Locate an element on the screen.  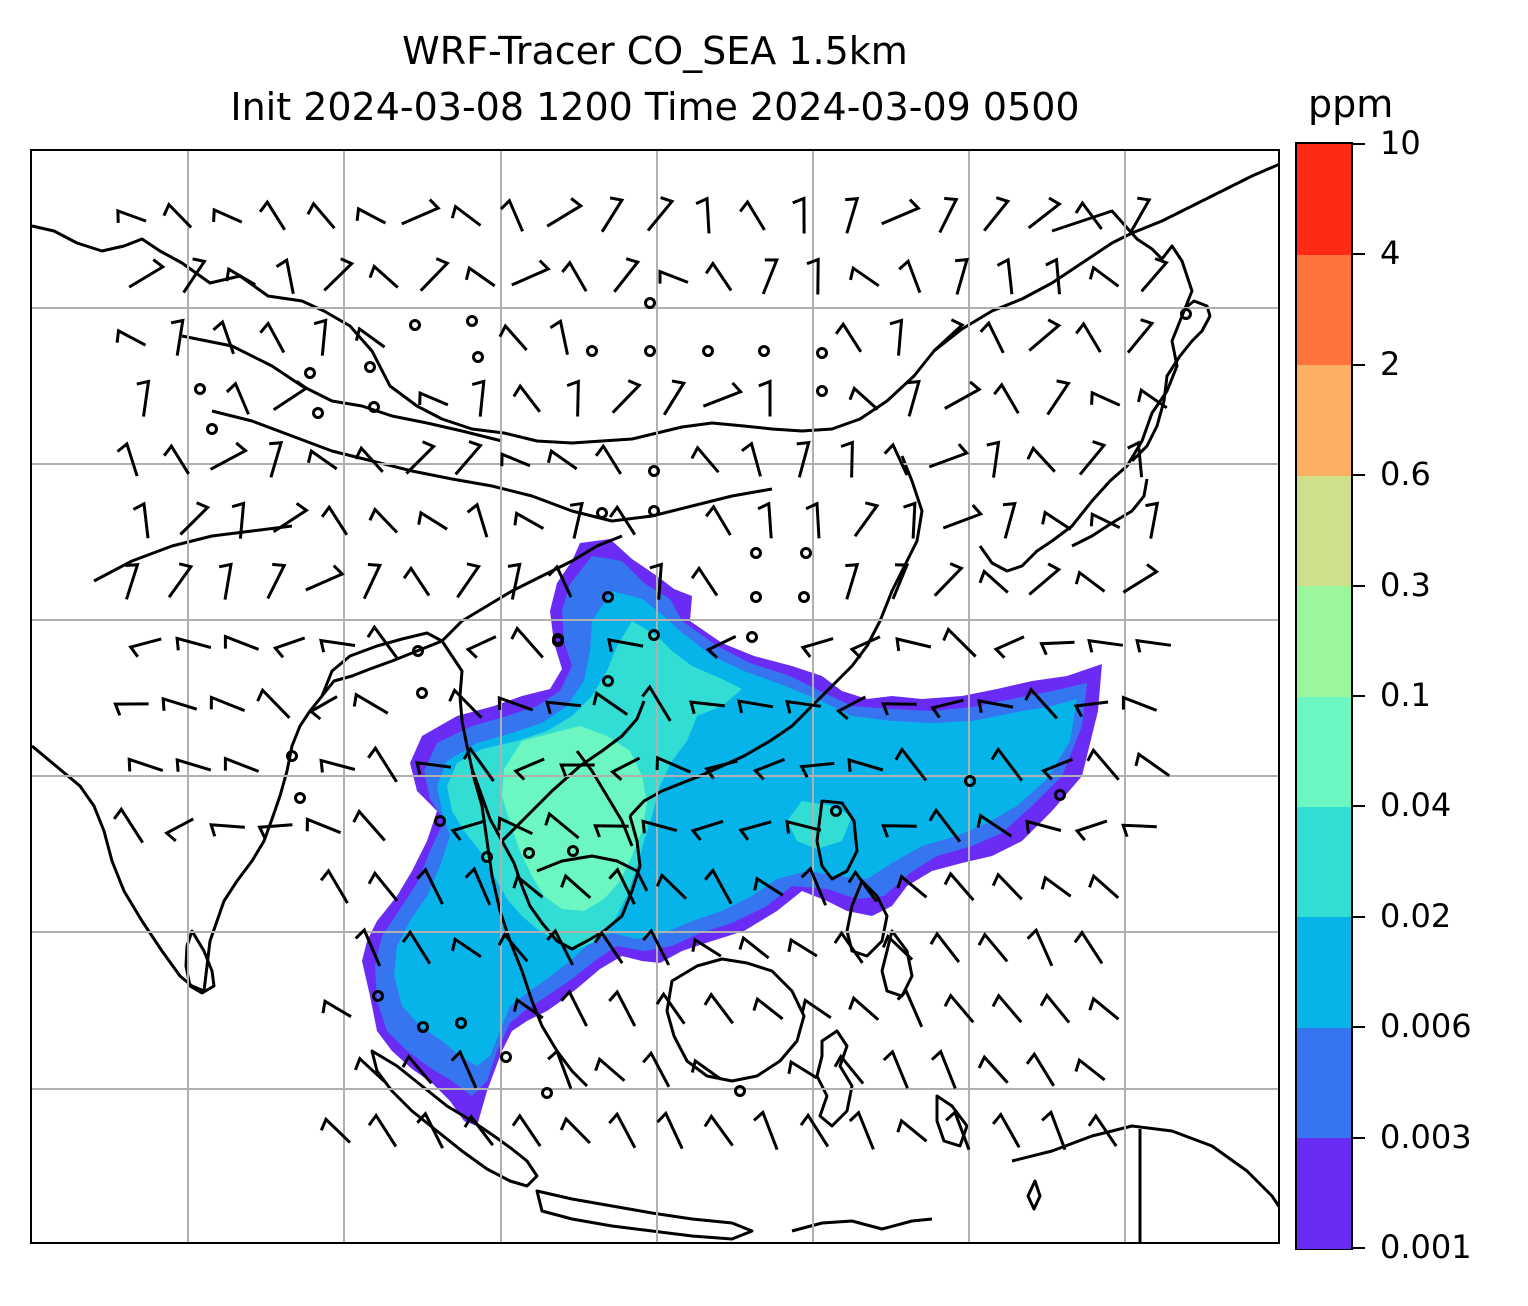
coastline-sulawesi is located at coordinates (834, 1078).